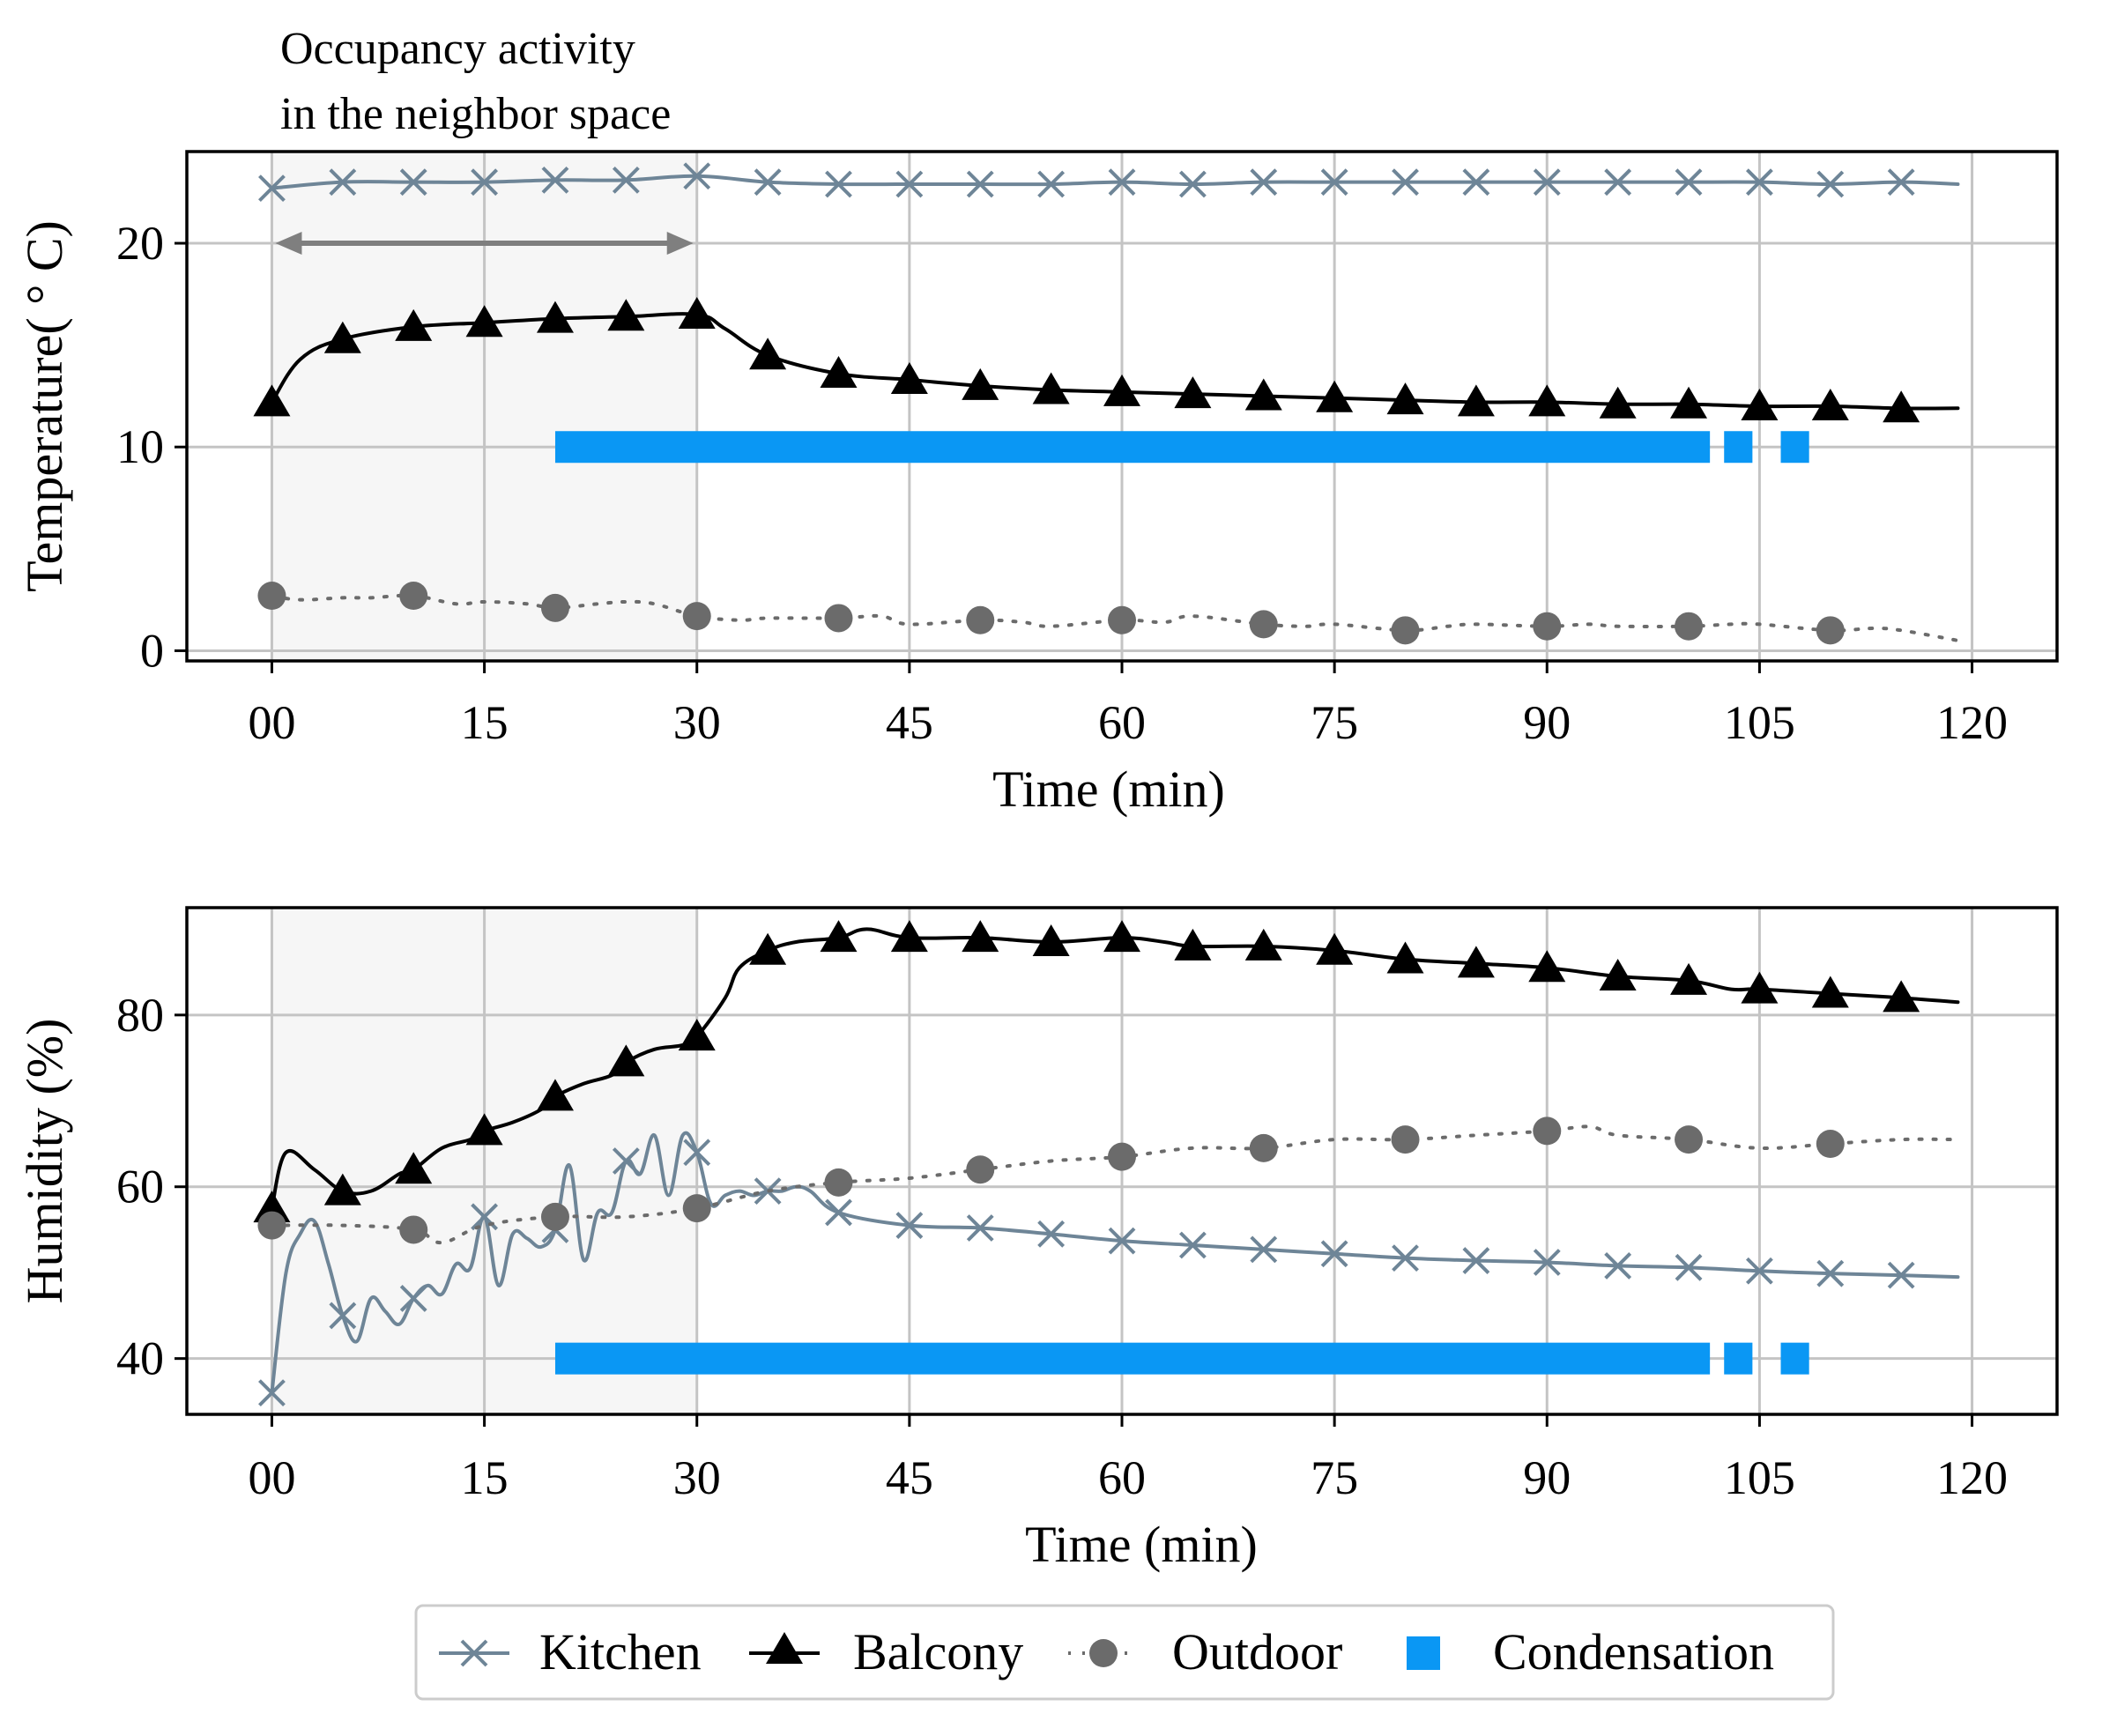  What do you see at coordinates (152, 650) in the screenshot?
I see `y-tick-label: 0` at bounding box center [152, 650].